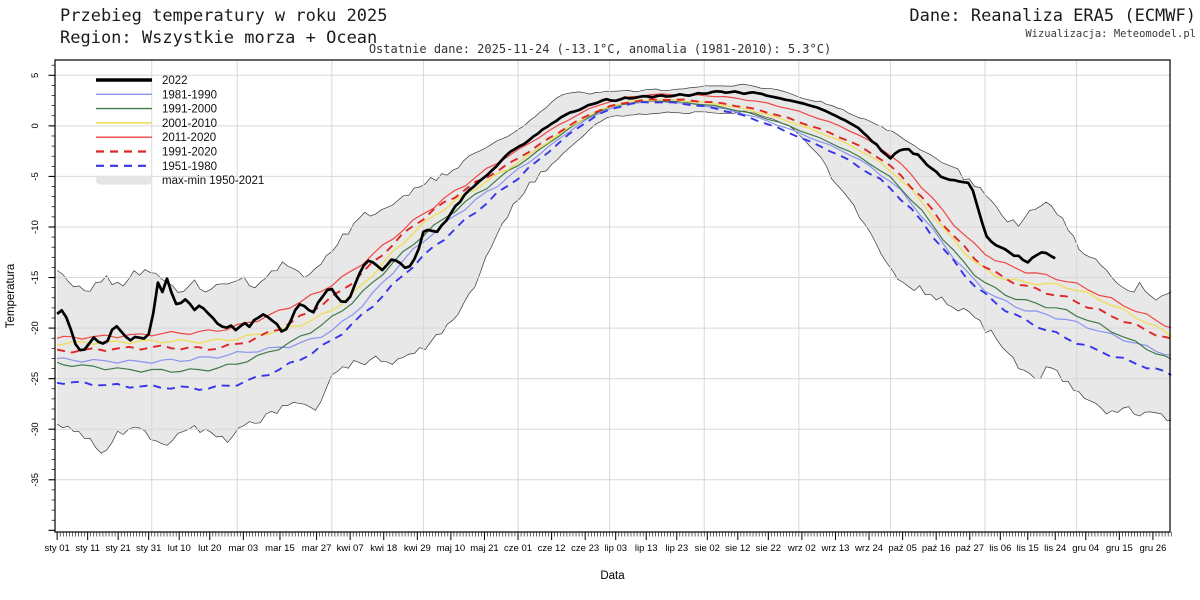 This screenshot has height=600, width=1200. I want to click on x-tick-label: lip 23, so click(676, 548).